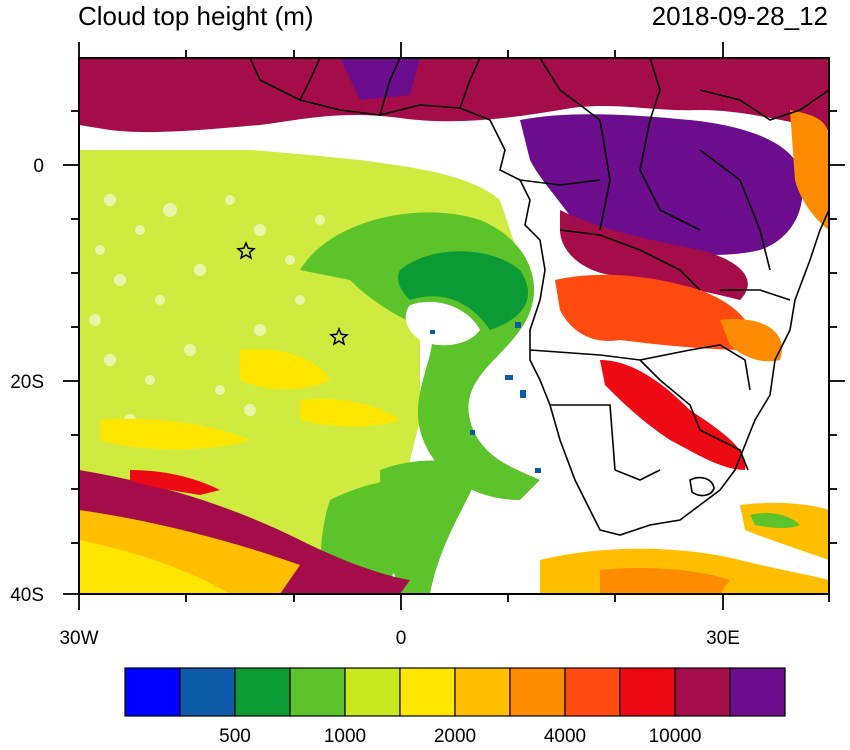 The image size is (850, 750). What do you see at coordinates (455, 736) in the screenshot?
I see `colorbar-label: 2000` at bounding box center [455, 736].